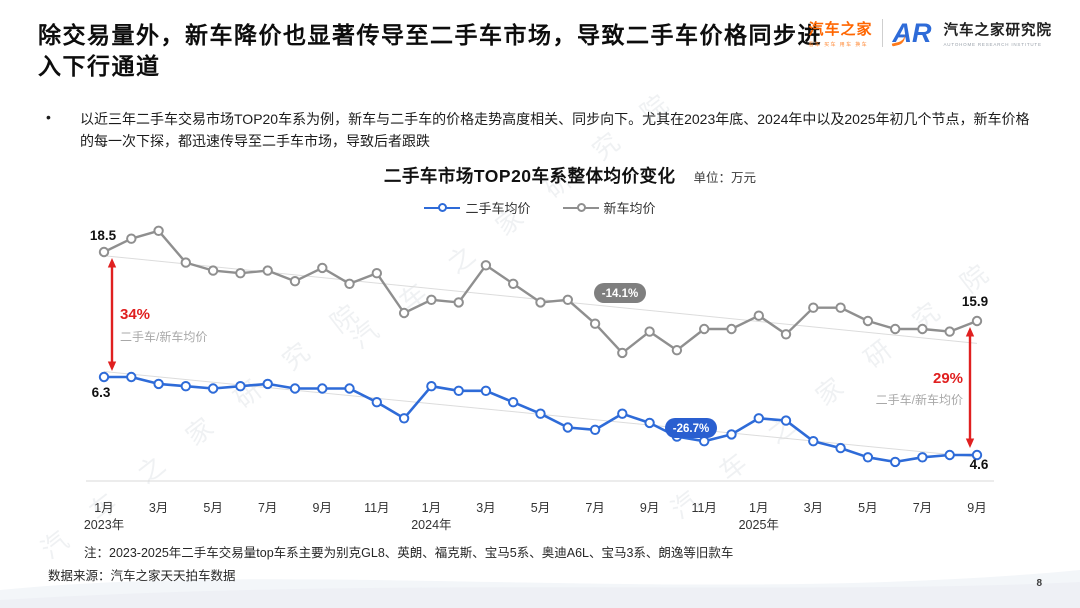 This screenshot has height=608, width=1080. What do you see at coordinates (104, 525) in the screenshot?
I see `x-axis-year-label: 2023年` at bounding box center [104, 525].